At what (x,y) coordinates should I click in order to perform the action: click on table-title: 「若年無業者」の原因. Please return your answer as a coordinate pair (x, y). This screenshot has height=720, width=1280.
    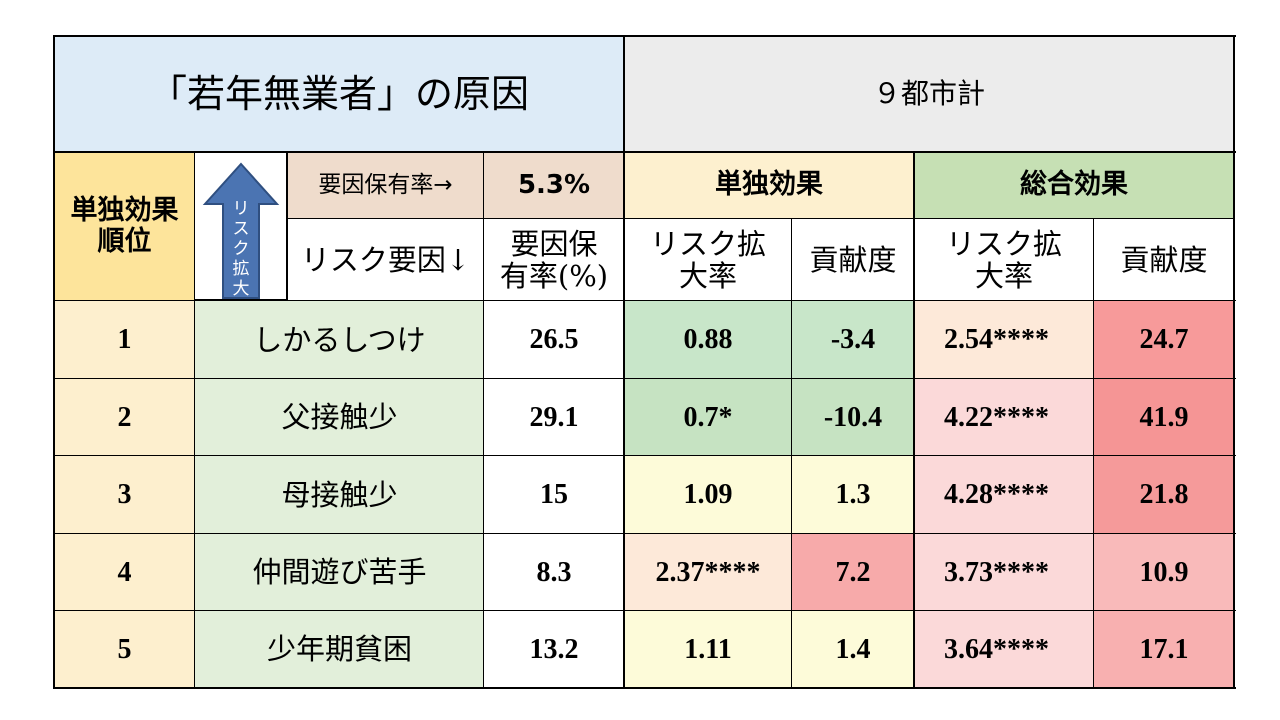
    Looking at the image, I should click on (339, 94).